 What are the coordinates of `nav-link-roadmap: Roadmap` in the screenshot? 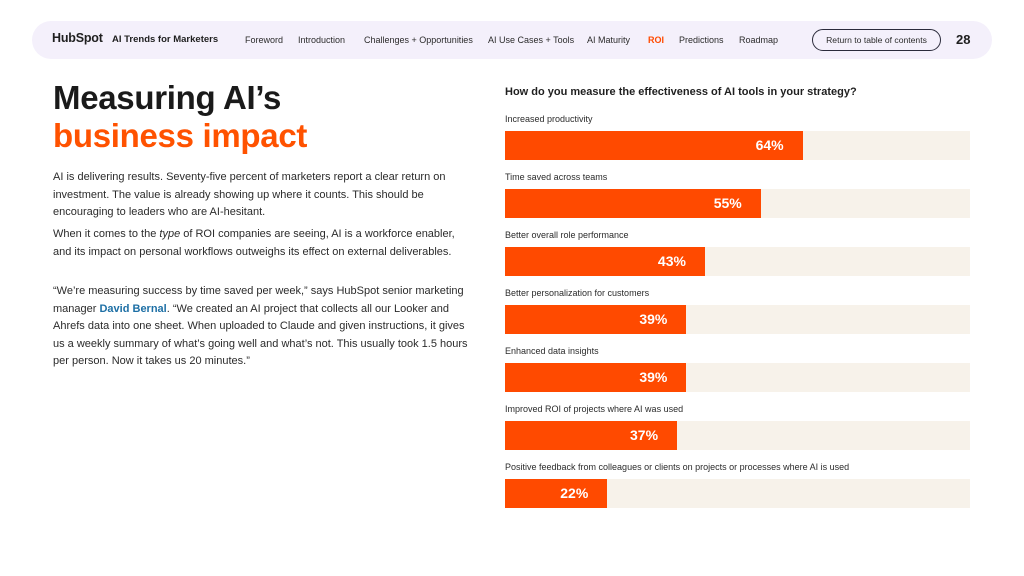 It's located at (759, 40).